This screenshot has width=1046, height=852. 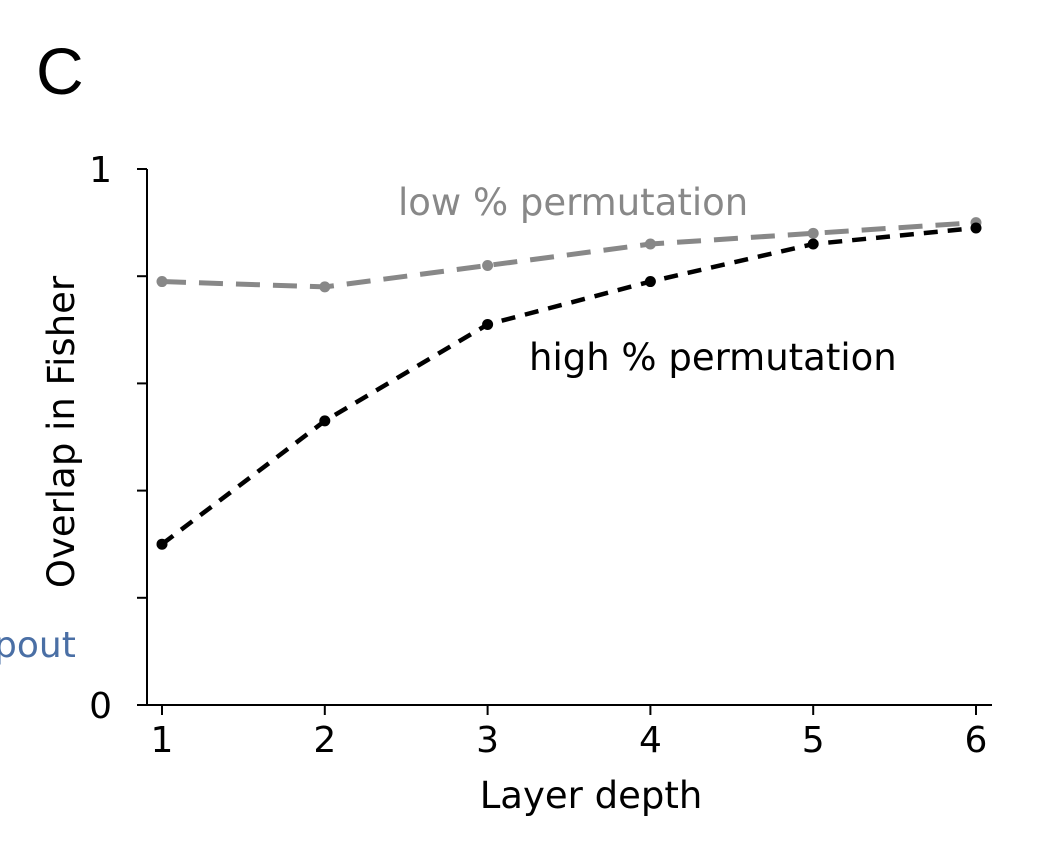 What do you see at coordinates (60, 71) in the screenshot?
I see `panel-label: C` at bounding box center [60, 71].